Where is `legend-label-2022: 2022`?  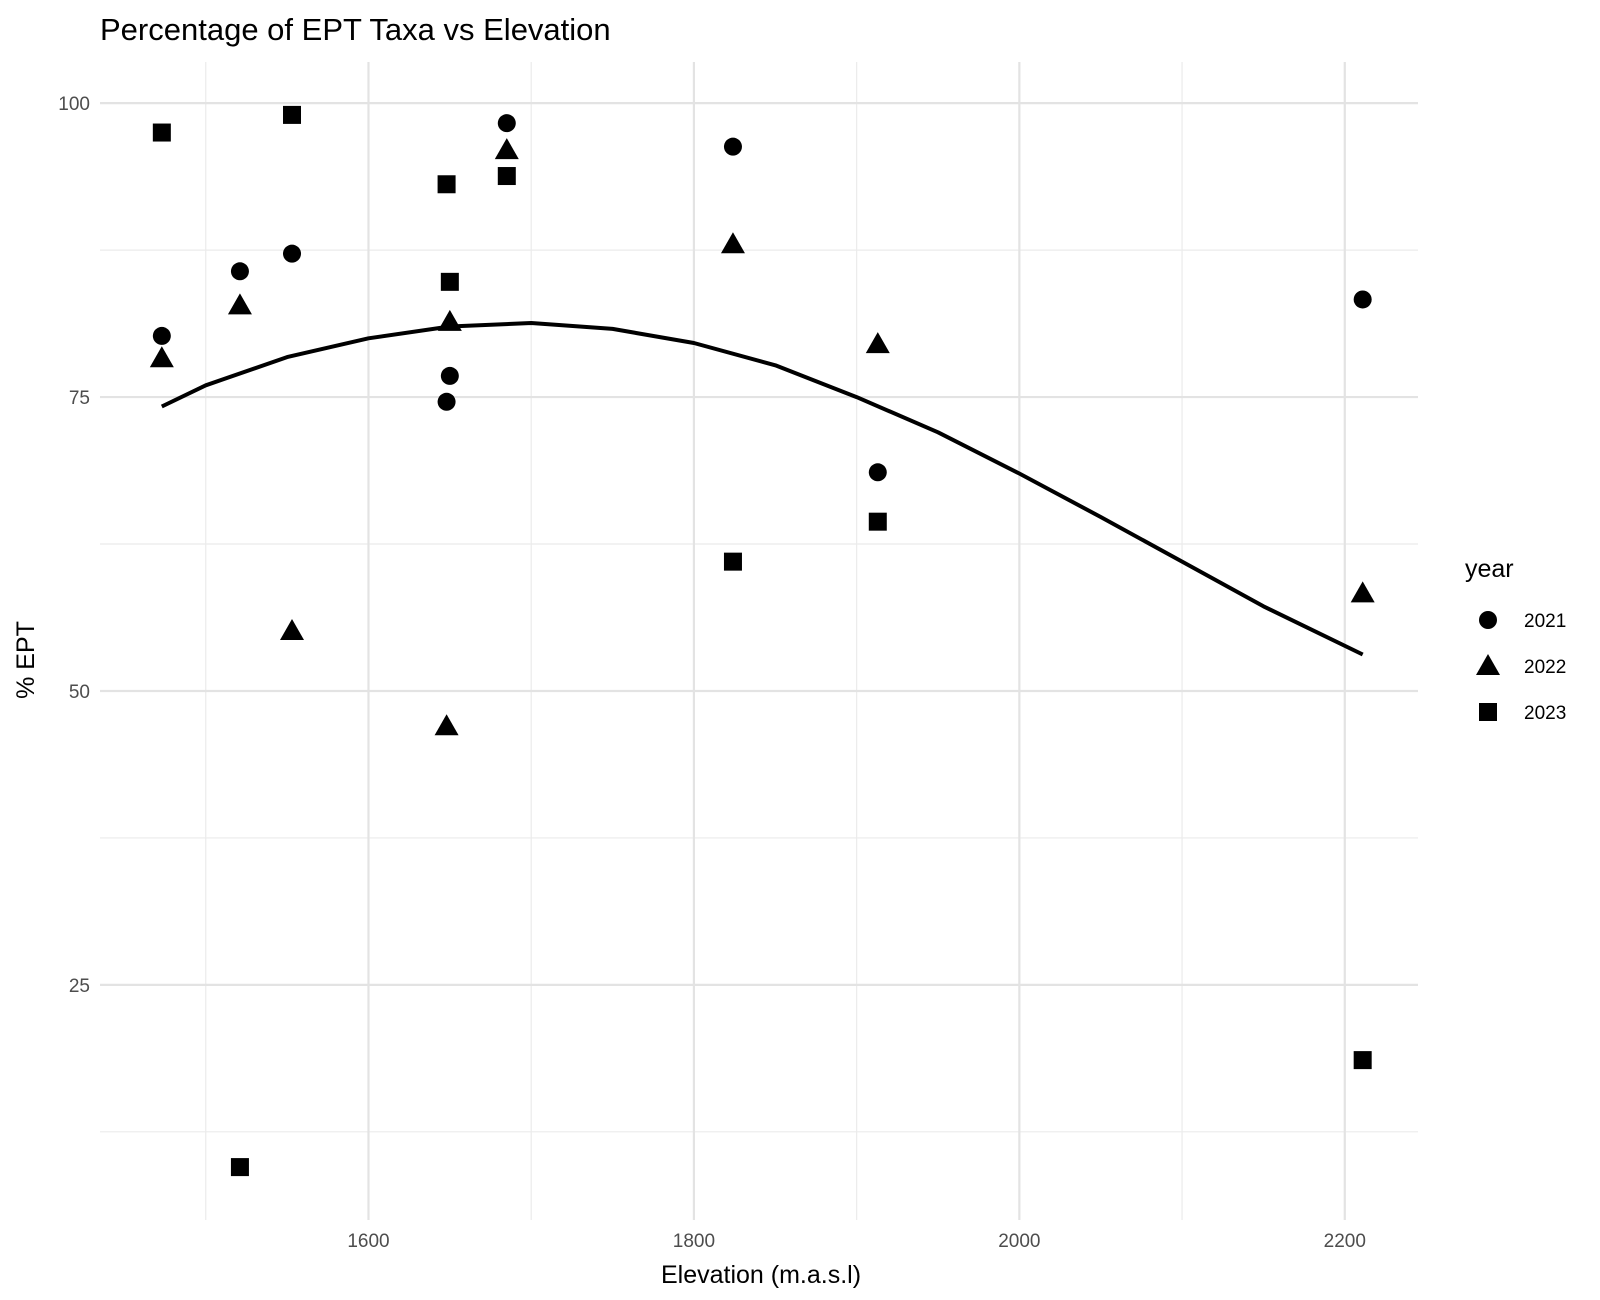
legend-label-2022: 2022 is located at coordinates (1545, 667).